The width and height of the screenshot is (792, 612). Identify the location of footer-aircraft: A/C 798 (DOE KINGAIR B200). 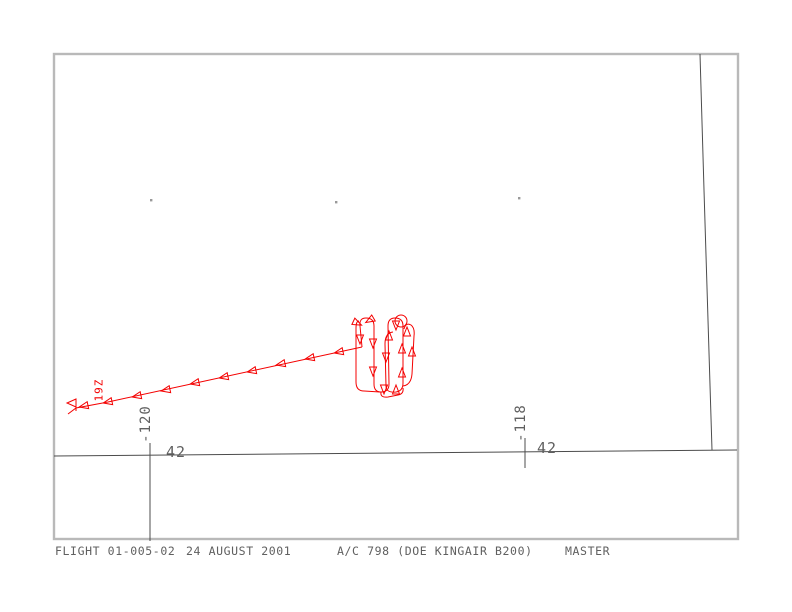
(435, 551).